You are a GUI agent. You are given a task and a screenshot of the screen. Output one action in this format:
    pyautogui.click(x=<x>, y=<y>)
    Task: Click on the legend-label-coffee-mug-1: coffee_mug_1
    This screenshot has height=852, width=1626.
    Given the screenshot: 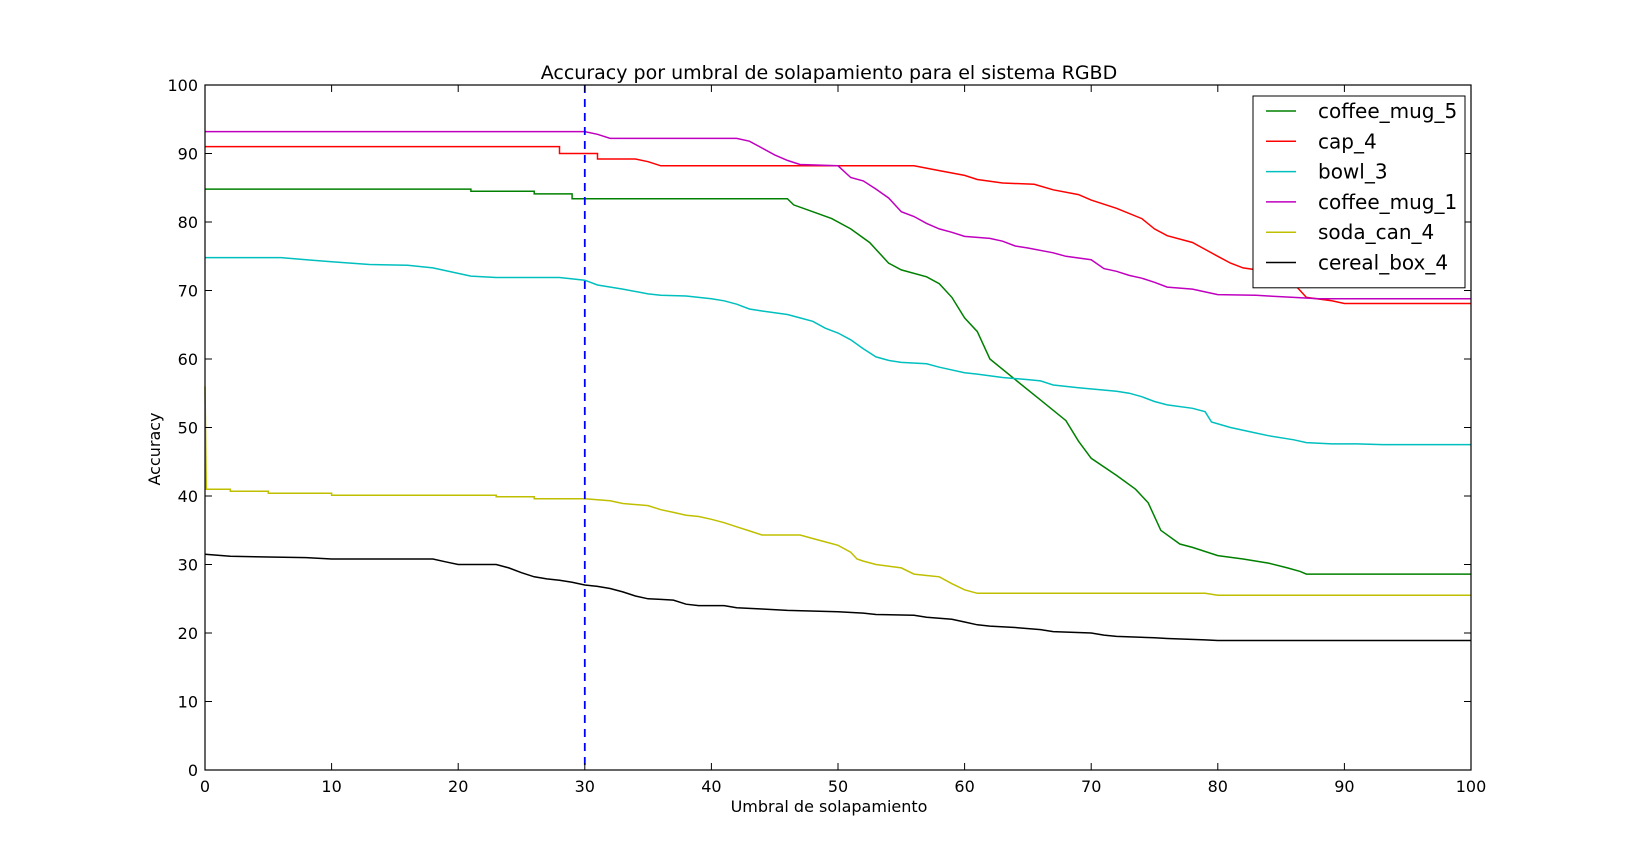 What is the action you would take?
    pyautogui.click(x=1387, y=202)
    